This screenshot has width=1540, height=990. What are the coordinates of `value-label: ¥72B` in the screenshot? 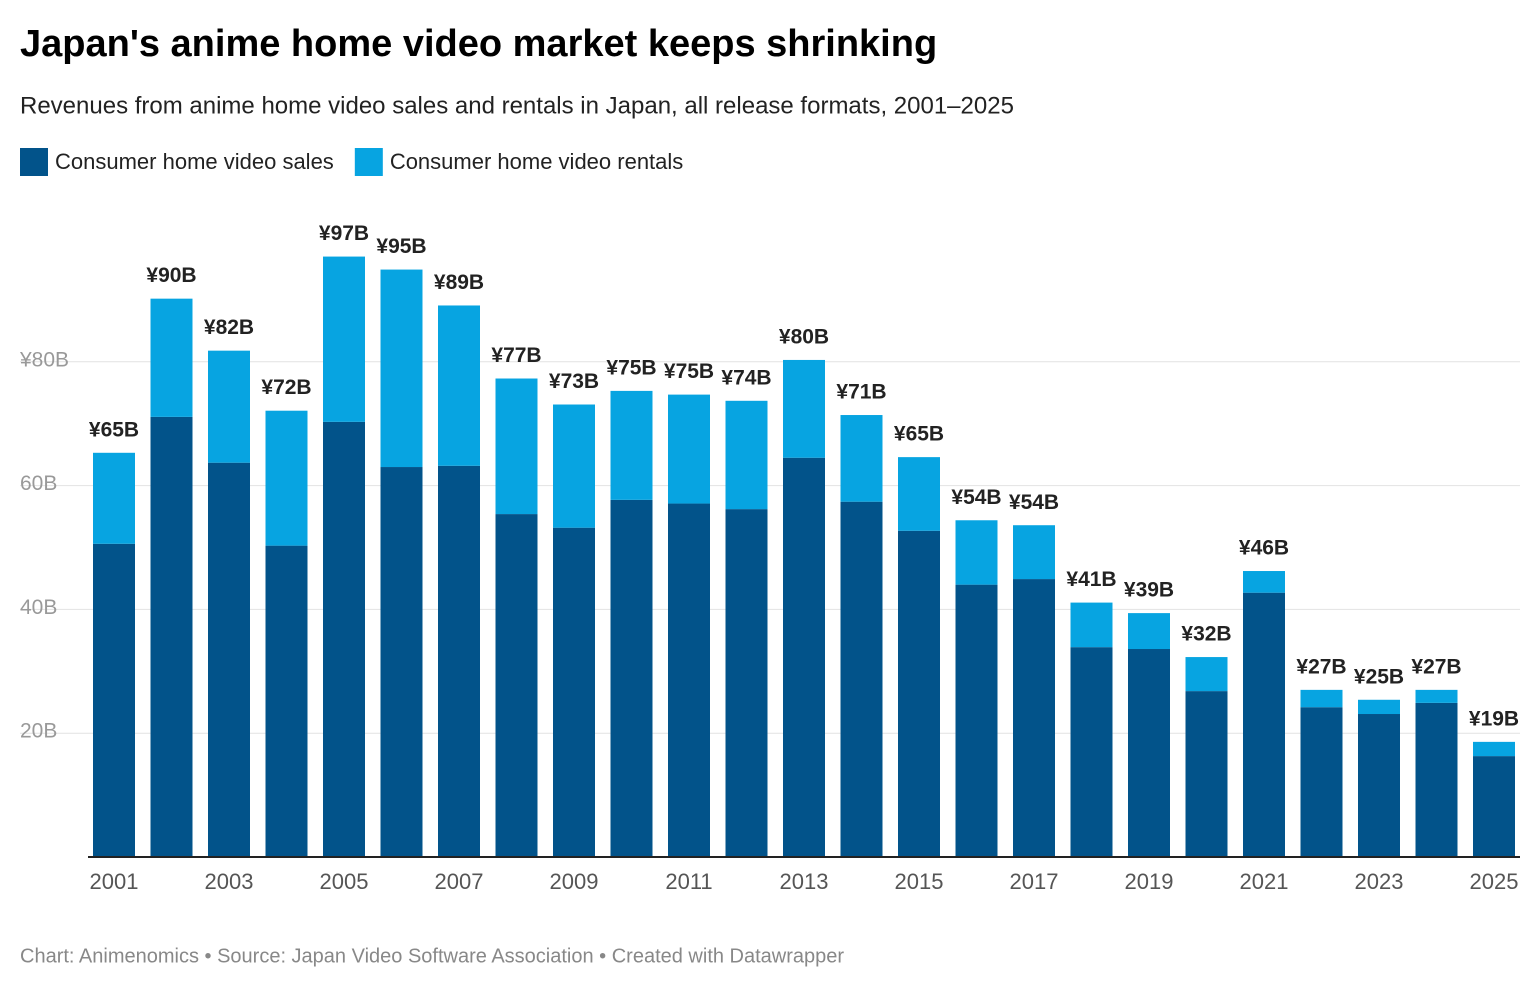 It's located at (286, 387).